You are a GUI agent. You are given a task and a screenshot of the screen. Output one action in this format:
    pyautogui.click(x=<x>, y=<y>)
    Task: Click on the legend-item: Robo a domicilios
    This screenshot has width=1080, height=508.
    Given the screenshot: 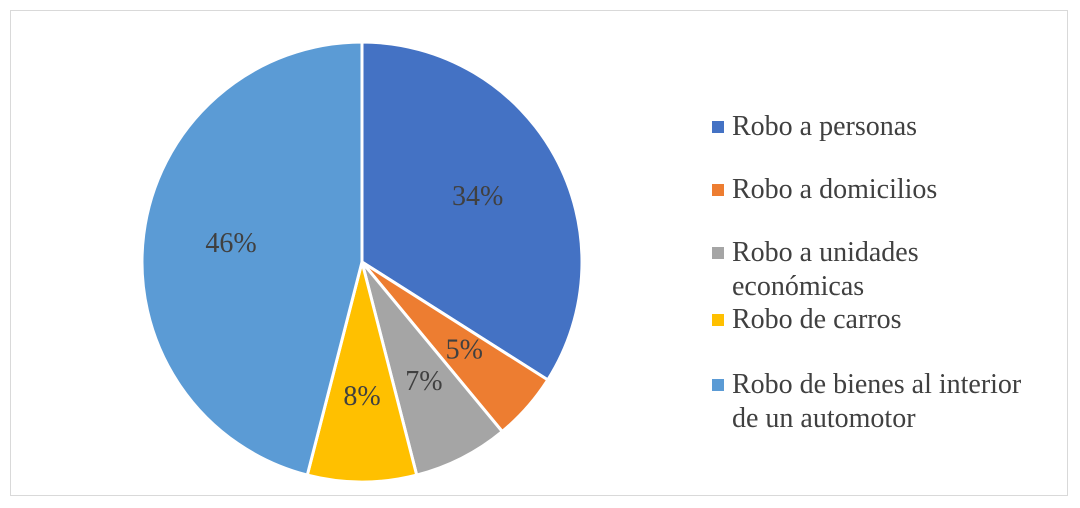 What is the action you would take?
    pyautogui.click(x=877, y=190)
    